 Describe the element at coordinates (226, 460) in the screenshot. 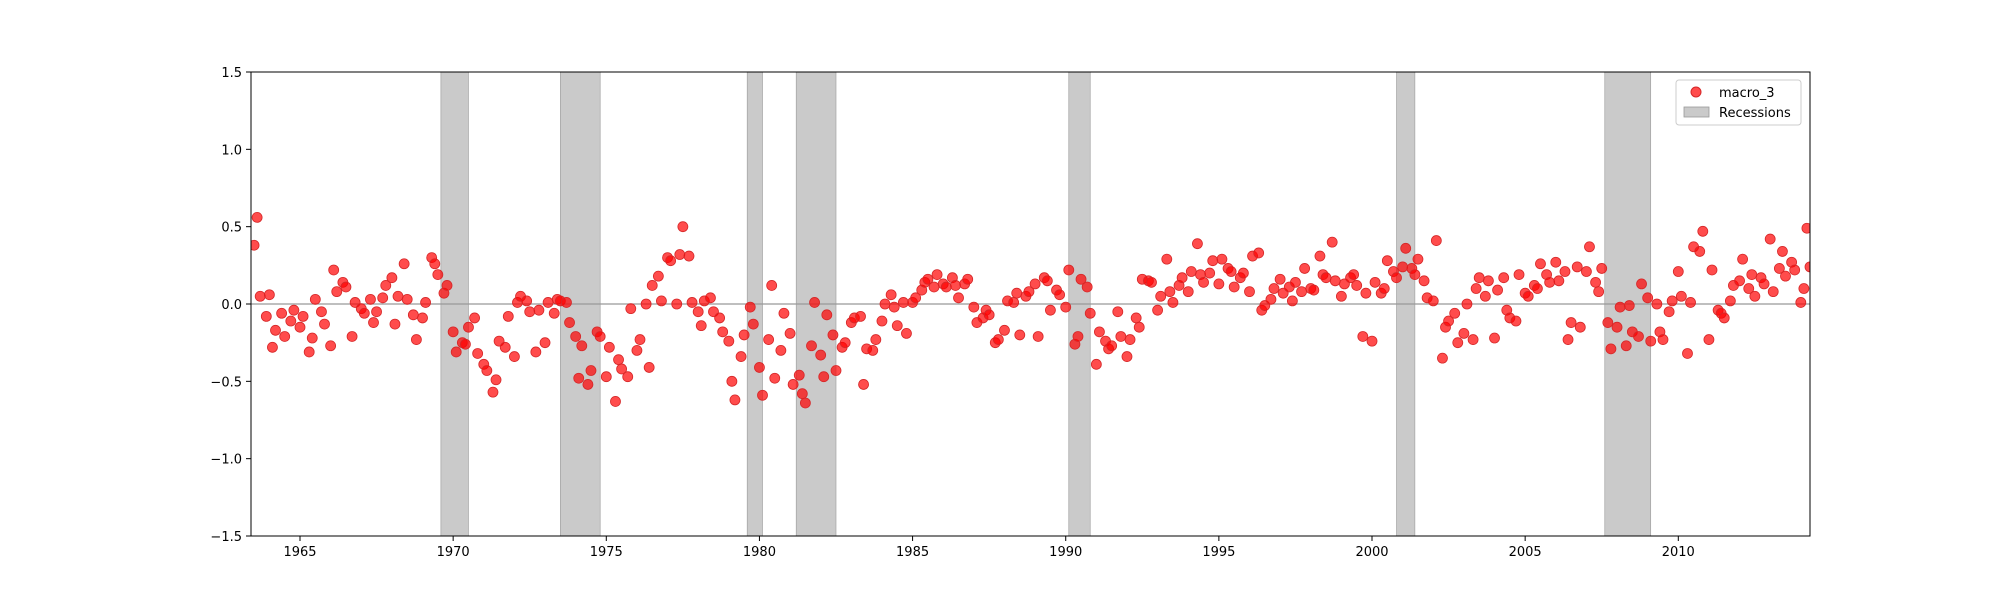

I see `y-tick-label: −1.0` at that location.